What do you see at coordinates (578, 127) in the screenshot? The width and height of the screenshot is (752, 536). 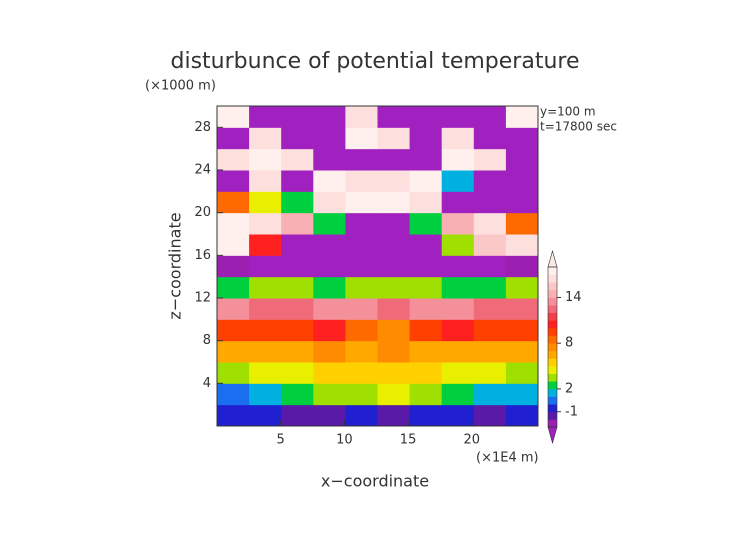 I see `annotation: t=17800 sec` at bounding box center [578, 127].